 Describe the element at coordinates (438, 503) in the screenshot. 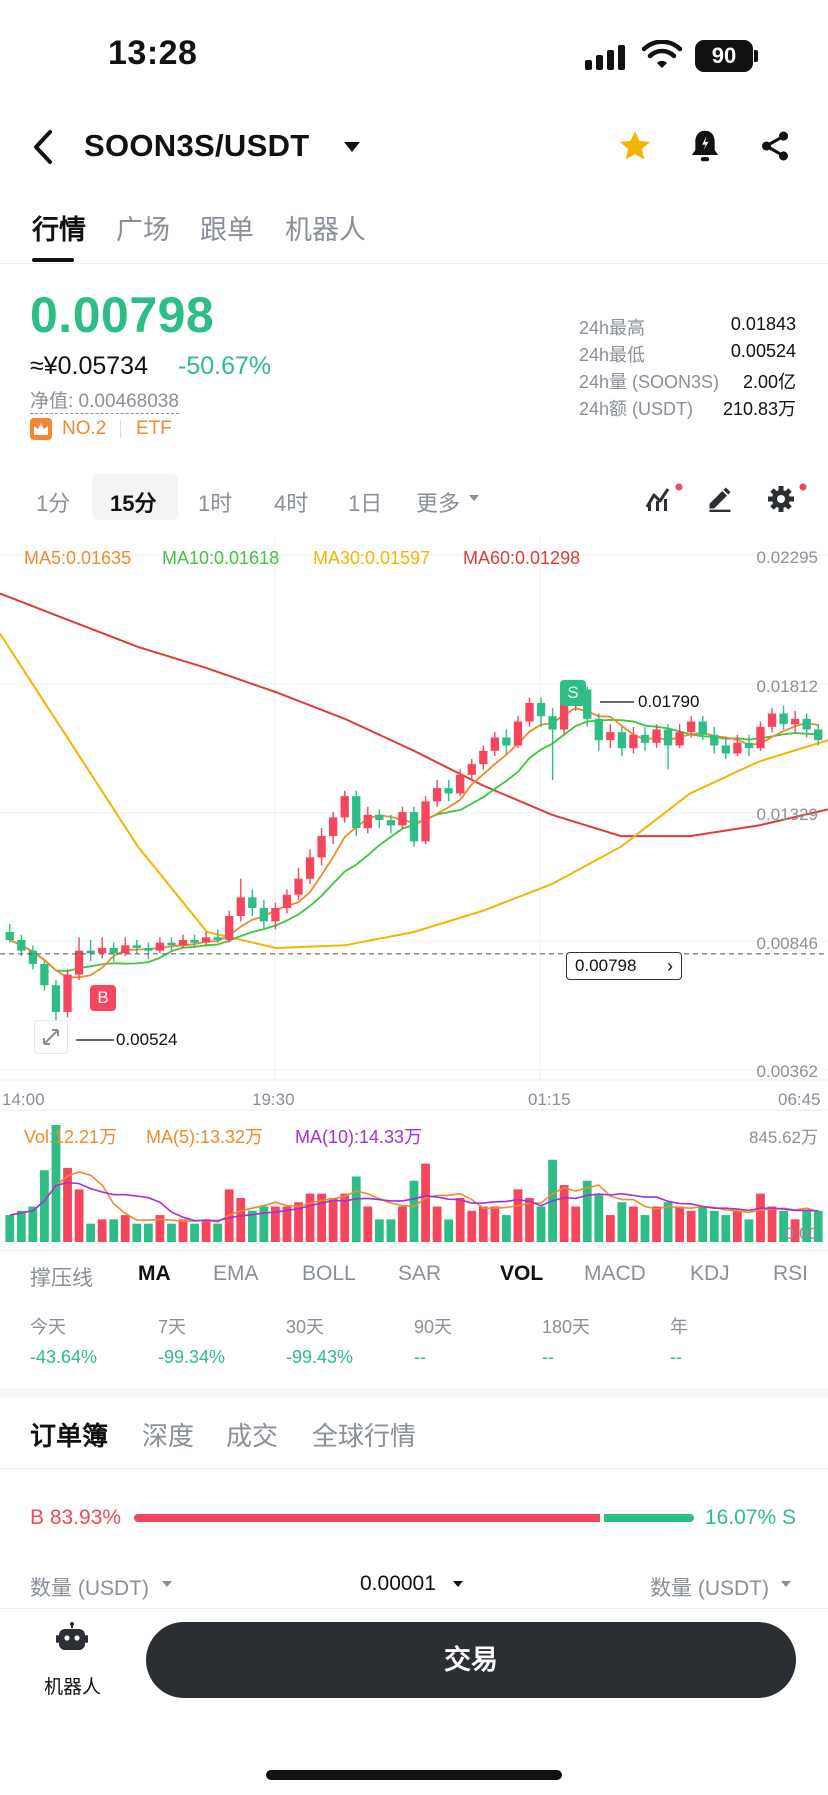

I see `interval-more: 更多` at that location.